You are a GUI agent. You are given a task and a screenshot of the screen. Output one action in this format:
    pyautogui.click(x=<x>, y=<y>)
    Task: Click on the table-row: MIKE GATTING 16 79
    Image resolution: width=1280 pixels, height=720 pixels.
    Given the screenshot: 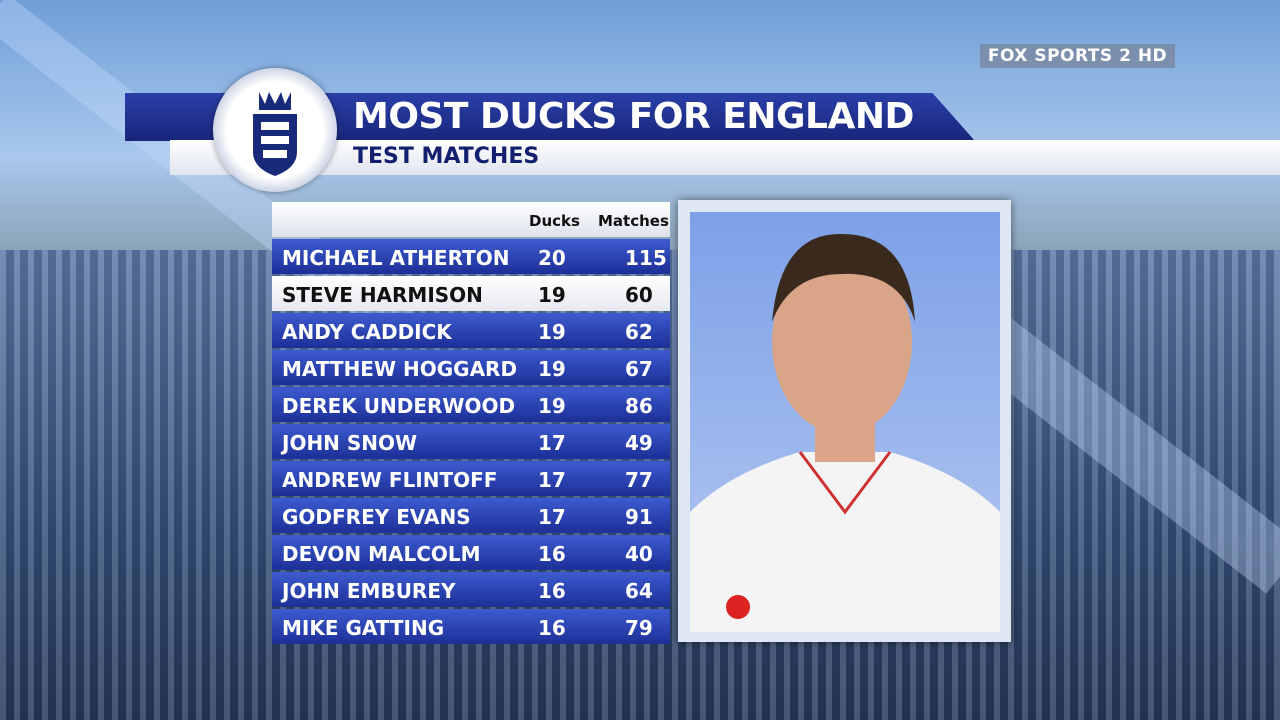 What is the action you would take?
    pyautogui.click(x=471, y=626)
    